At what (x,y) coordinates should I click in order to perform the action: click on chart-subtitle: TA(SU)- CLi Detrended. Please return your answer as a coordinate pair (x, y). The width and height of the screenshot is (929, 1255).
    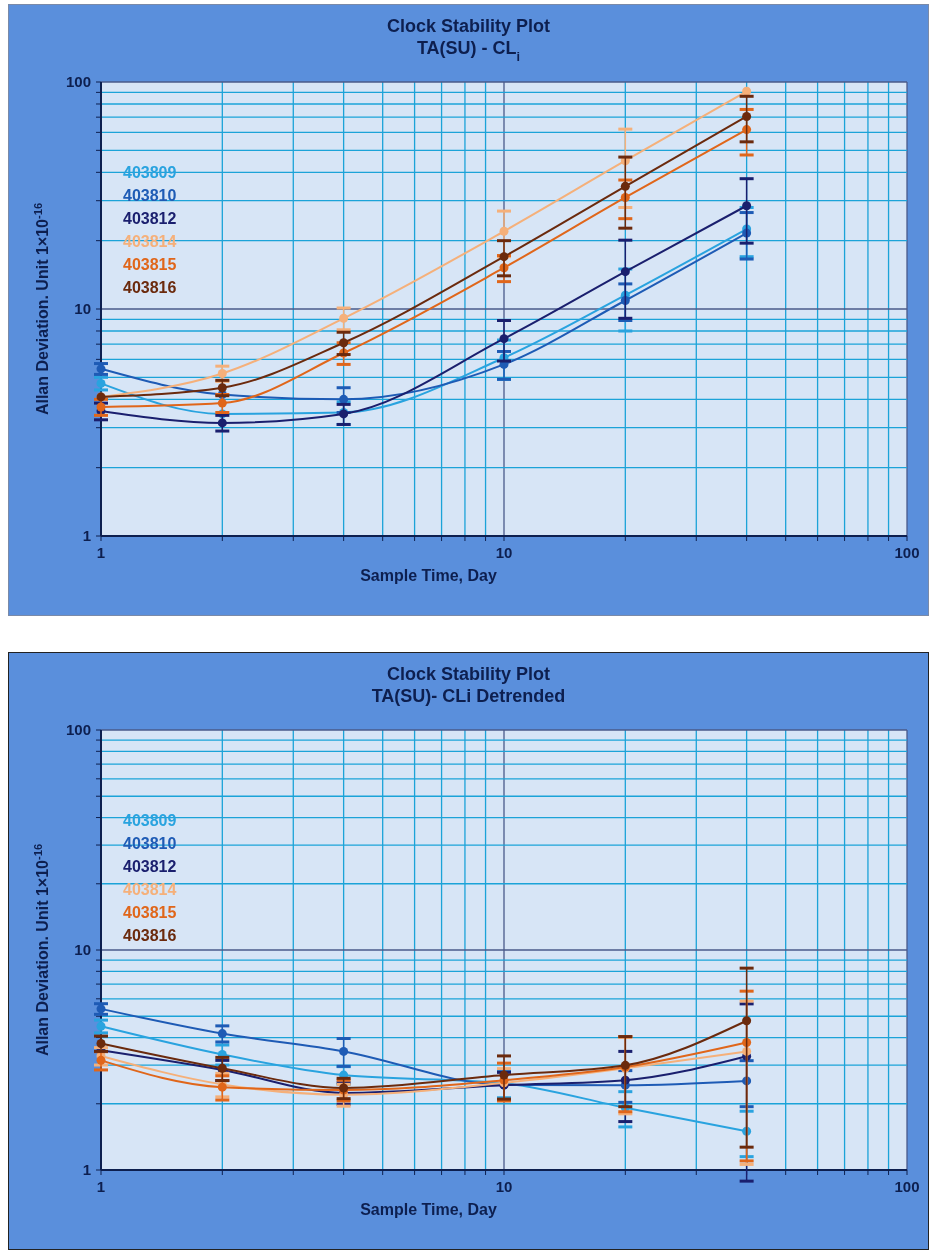
    Looking at the image, I should click on (468, 696).